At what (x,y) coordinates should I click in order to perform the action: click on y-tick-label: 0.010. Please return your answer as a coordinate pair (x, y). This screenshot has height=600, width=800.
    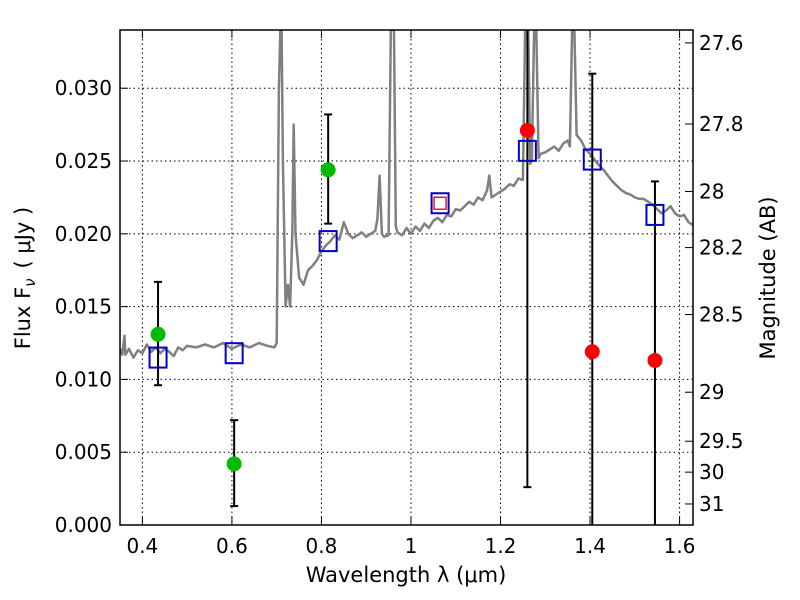
    Looking at the image, I should click on (83, 379).